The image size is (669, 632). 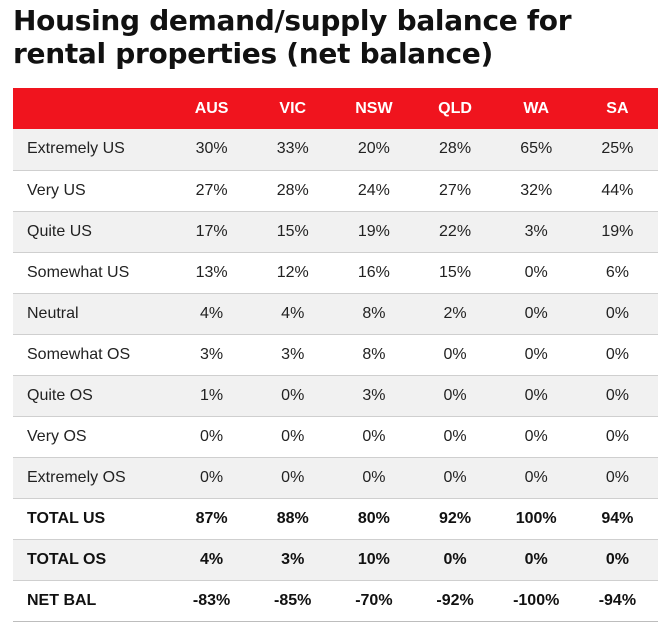 What do you see at coordinates (536, 149) in the screenshot?
I see `cell-wa: 65%` at bounding box center [536, 149].